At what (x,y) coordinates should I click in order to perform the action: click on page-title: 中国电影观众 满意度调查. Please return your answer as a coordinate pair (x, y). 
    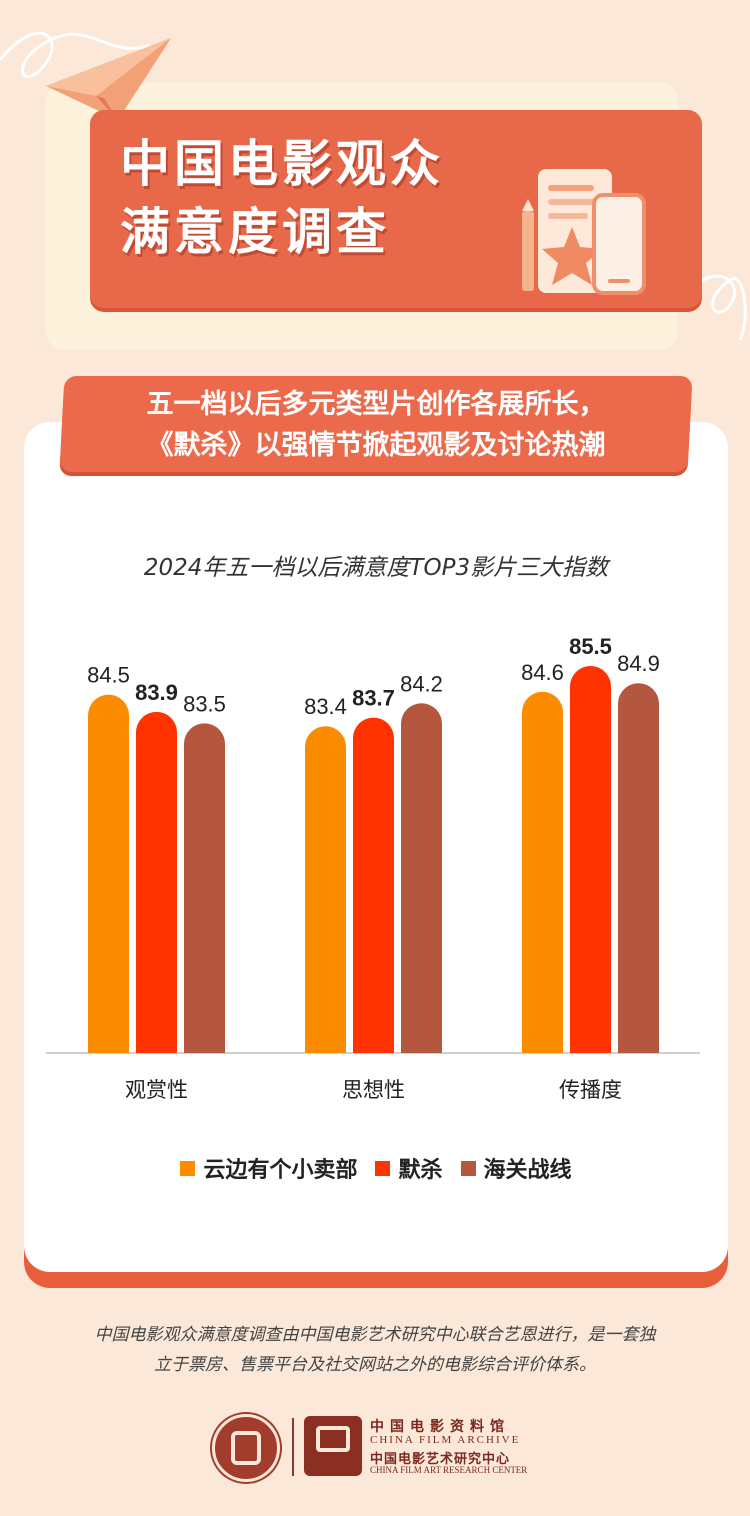
    Looking at the image, I should click on (282, 198).